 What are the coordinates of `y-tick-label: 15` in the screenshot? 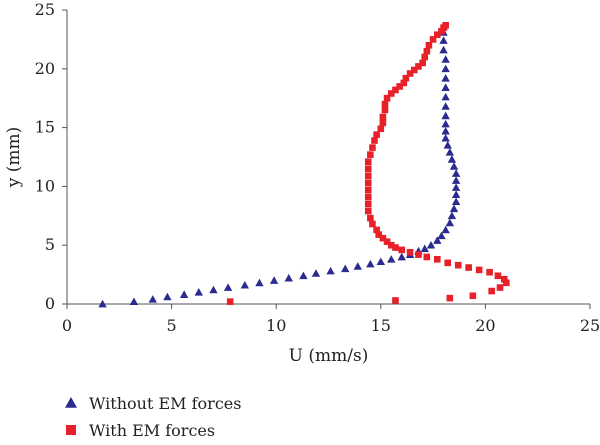 It's located at (45, 127).